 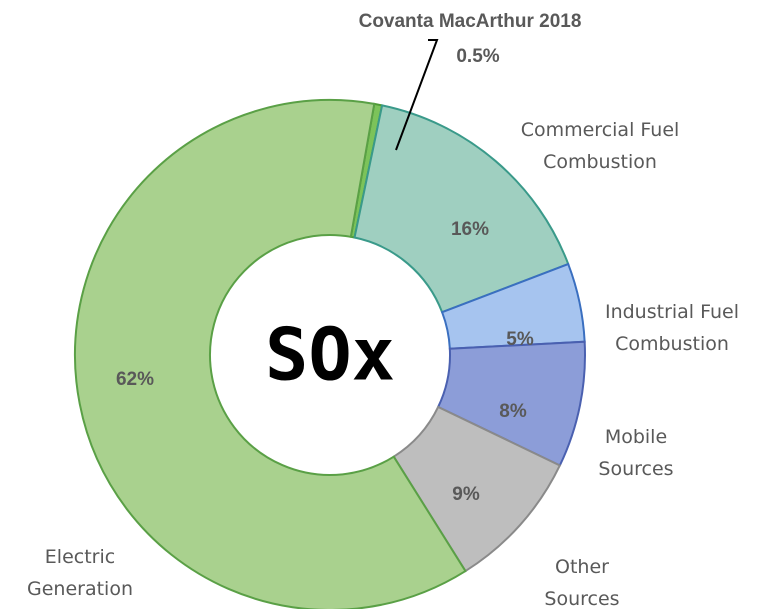 What do you see at coordinates (600, 146) in the screenshot?
I see `category-label: Commercial Fuel Combustion` at bounding box center [600, 146].